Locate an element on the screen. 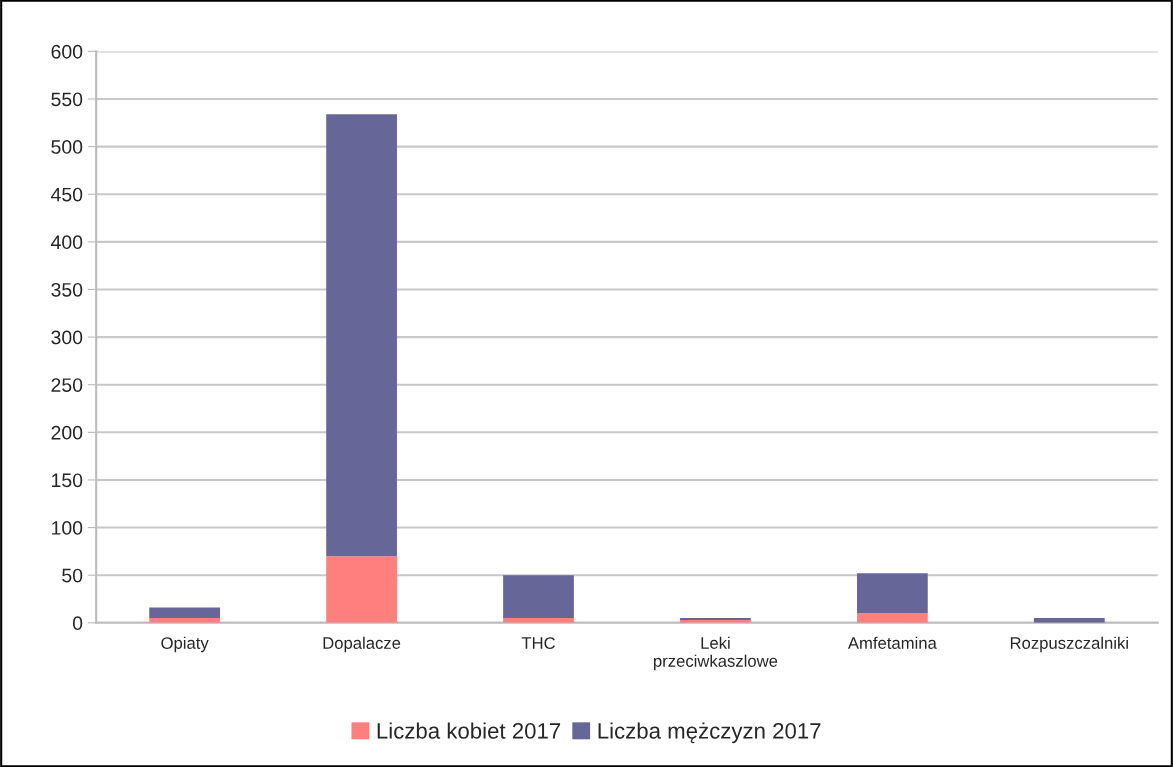  y-tick-label: 0 is located at coordinates (77, 623).